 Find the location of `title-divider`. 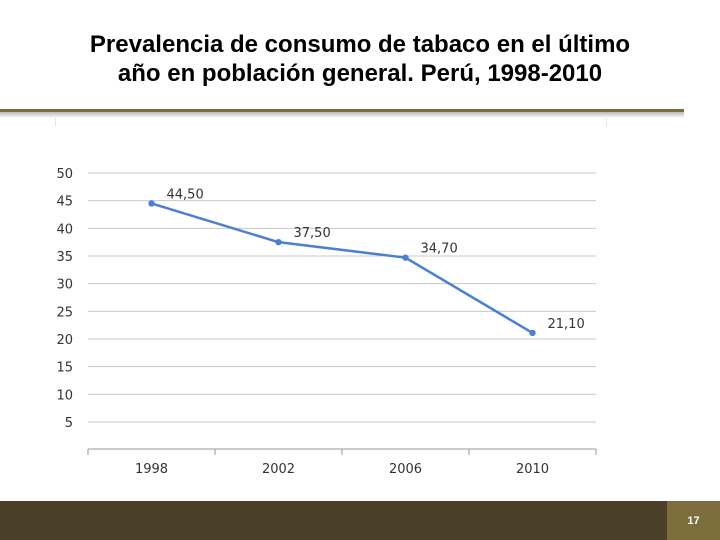

title-divider is located at coordinates (342, 110).